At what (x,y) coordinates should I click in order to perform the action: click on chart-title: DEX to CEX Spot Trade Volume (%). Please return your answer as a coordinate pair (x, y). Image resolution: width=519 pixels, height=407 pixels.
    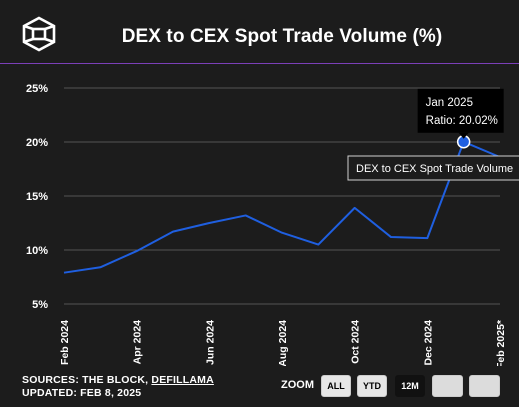
    Looking at the image, I should click on (282, 36).